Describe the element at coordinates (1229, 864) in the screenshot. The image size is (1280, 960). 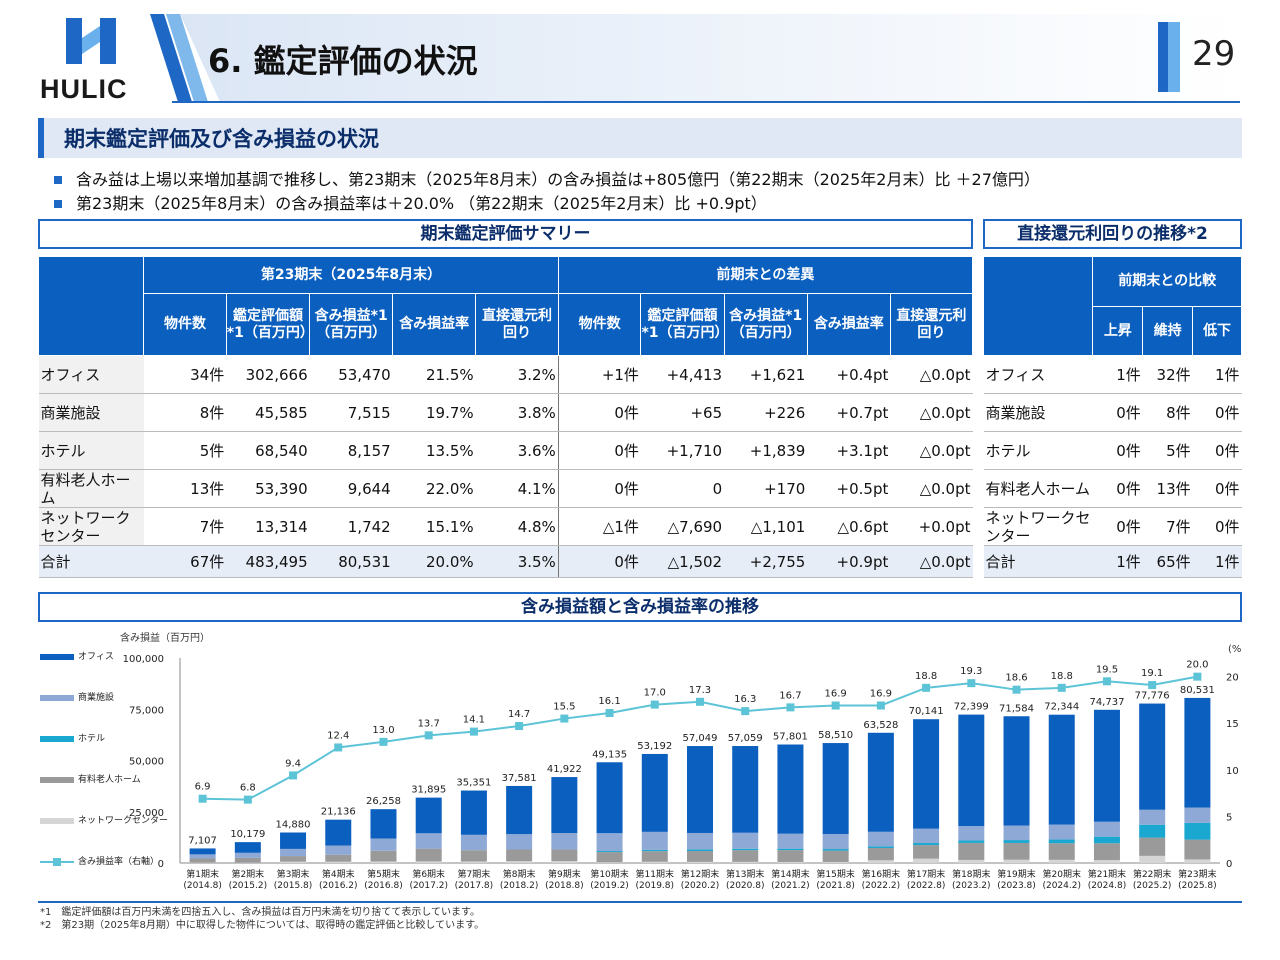
I see `y2-tick-label: 0` at that location.